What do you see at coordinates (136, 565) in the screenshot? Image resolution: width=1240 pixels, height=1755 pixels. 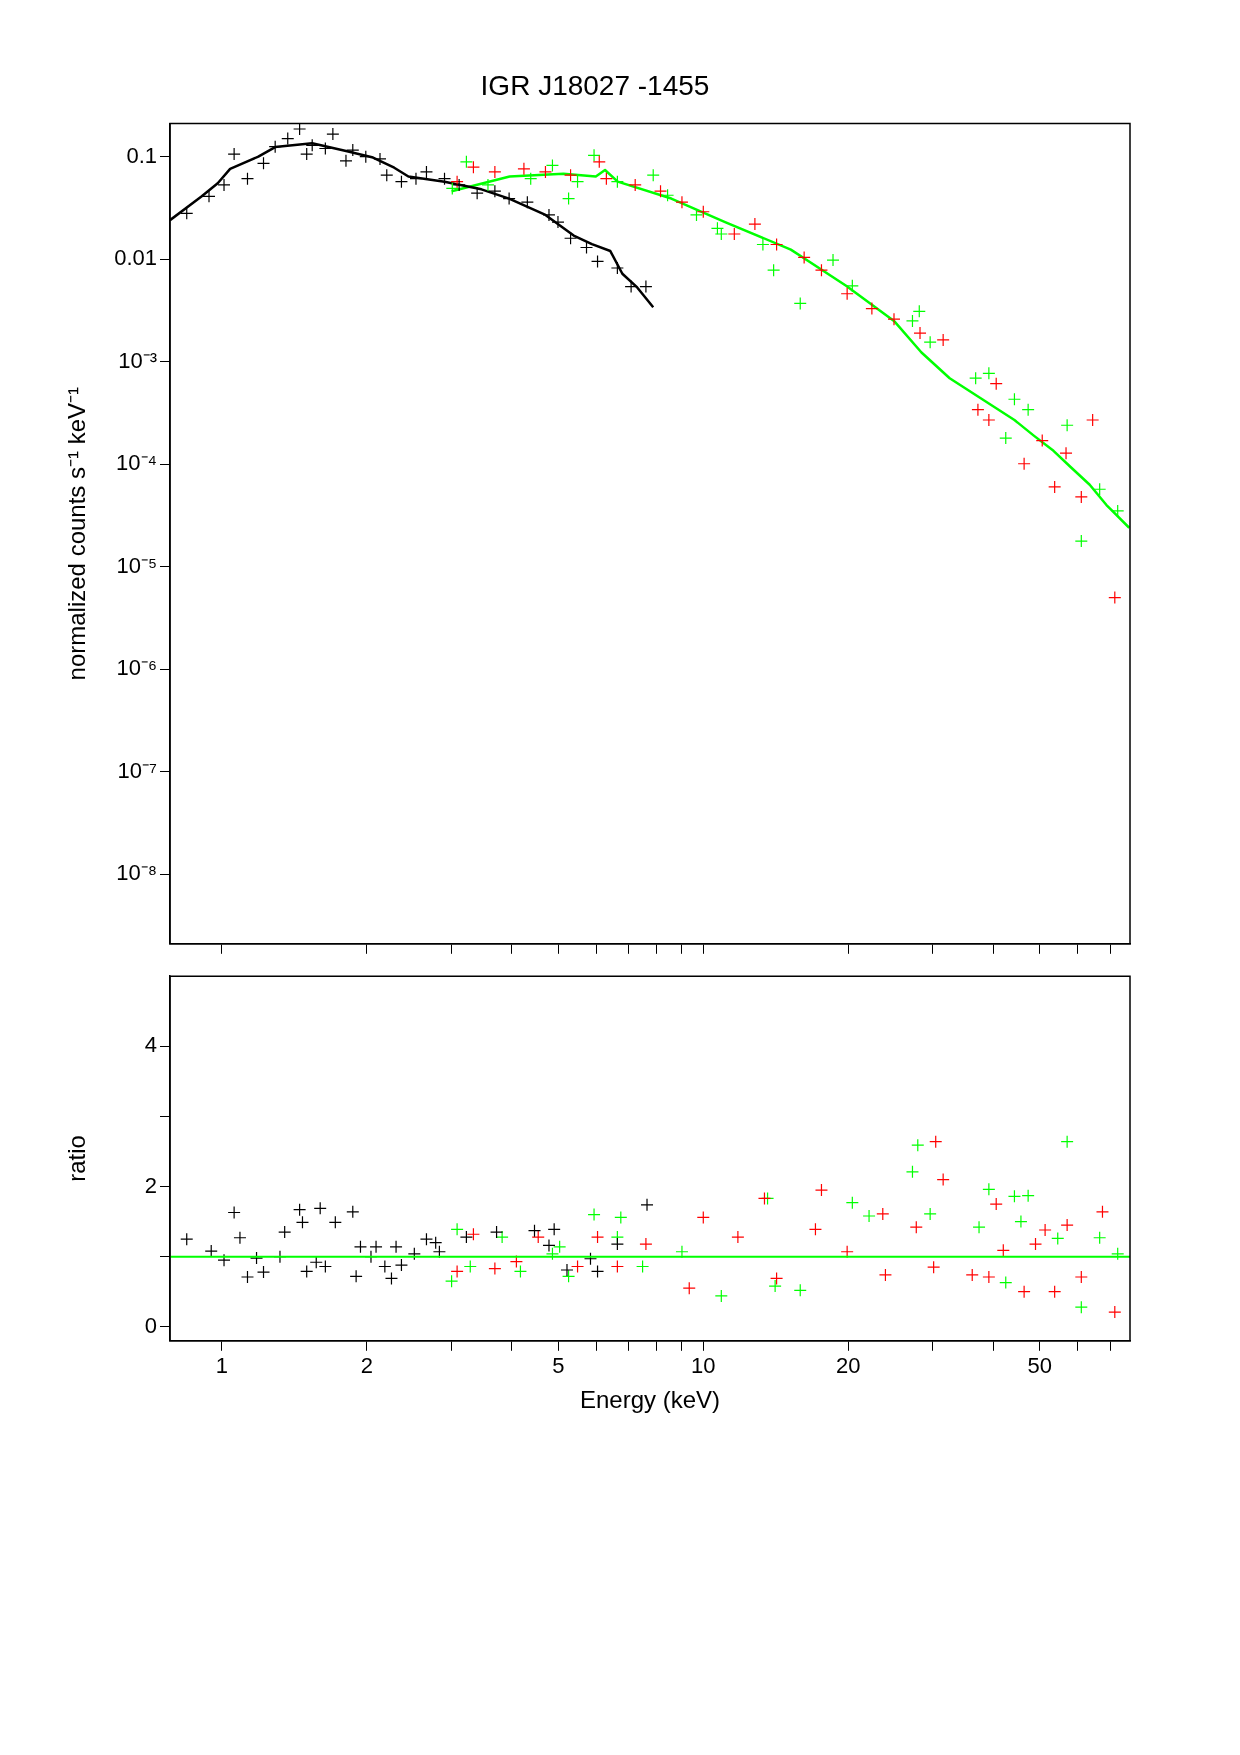 I see `y-tick-label: 10⁻⁵` at bounding box center [136, 565].